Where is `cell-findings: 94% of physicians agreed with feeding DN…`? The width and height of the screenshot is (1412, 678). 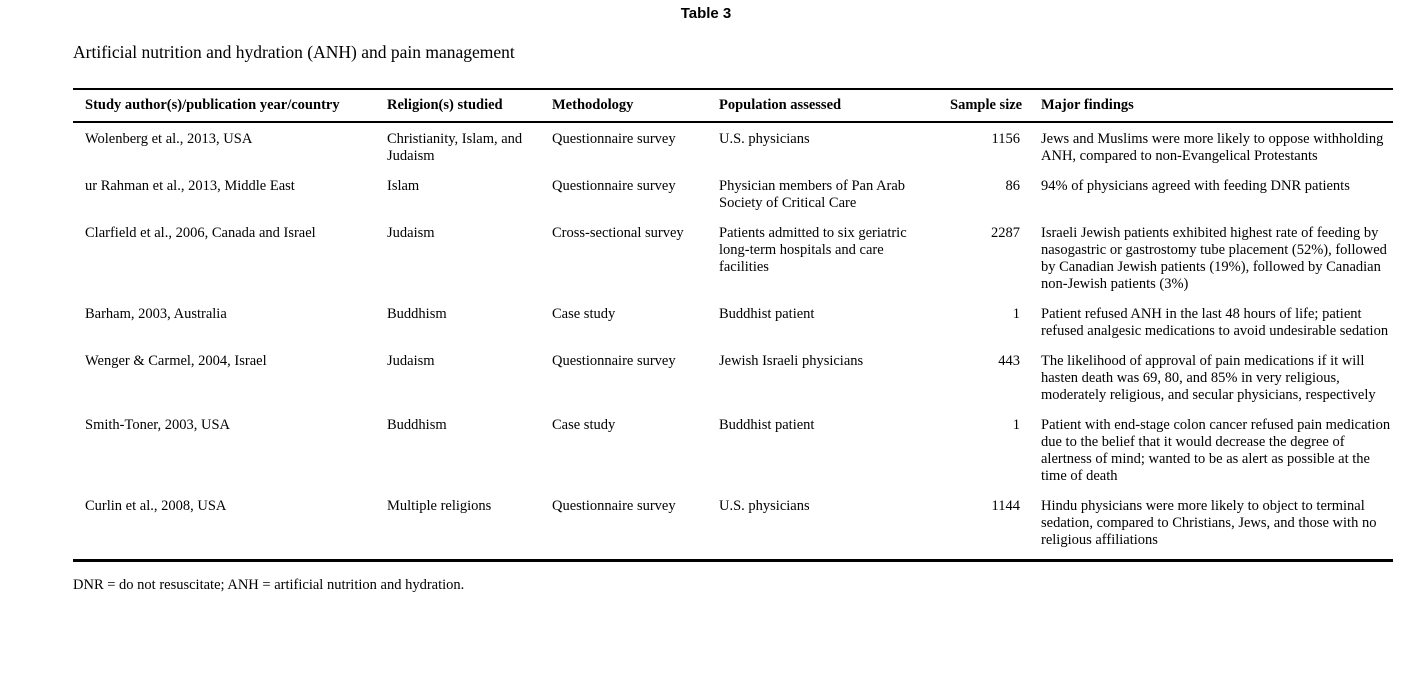 cell-findings: 94% of physicians agreed with feeding DN… is located at coordinates (1195, 186).